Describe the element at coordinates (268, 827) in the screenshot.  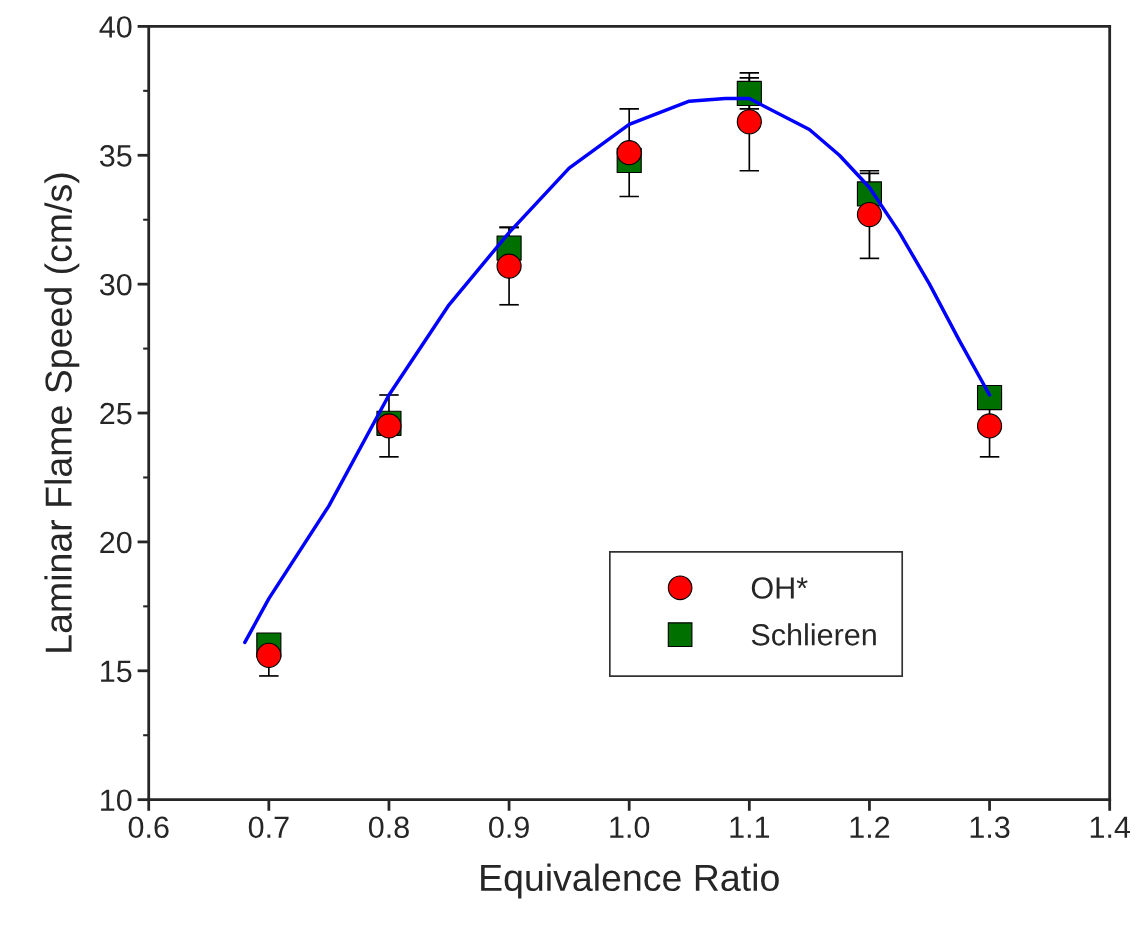
I see `x-tick-label: 0.7` at that location.